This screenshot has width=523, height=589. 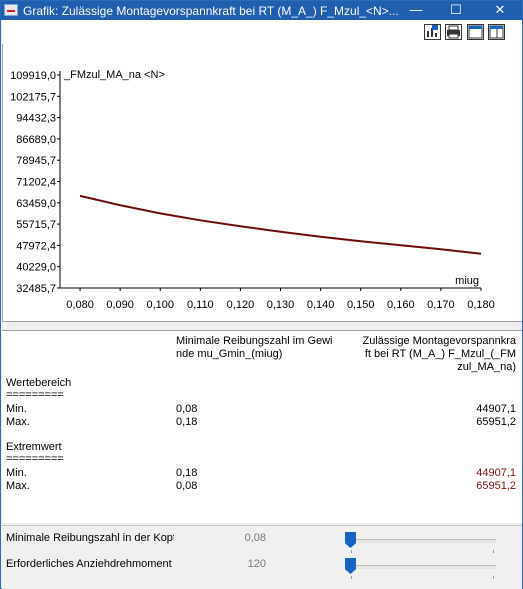 I want to click on col1-header-line: nde mu_Gmin_(miug), so click(x=229, y=354).